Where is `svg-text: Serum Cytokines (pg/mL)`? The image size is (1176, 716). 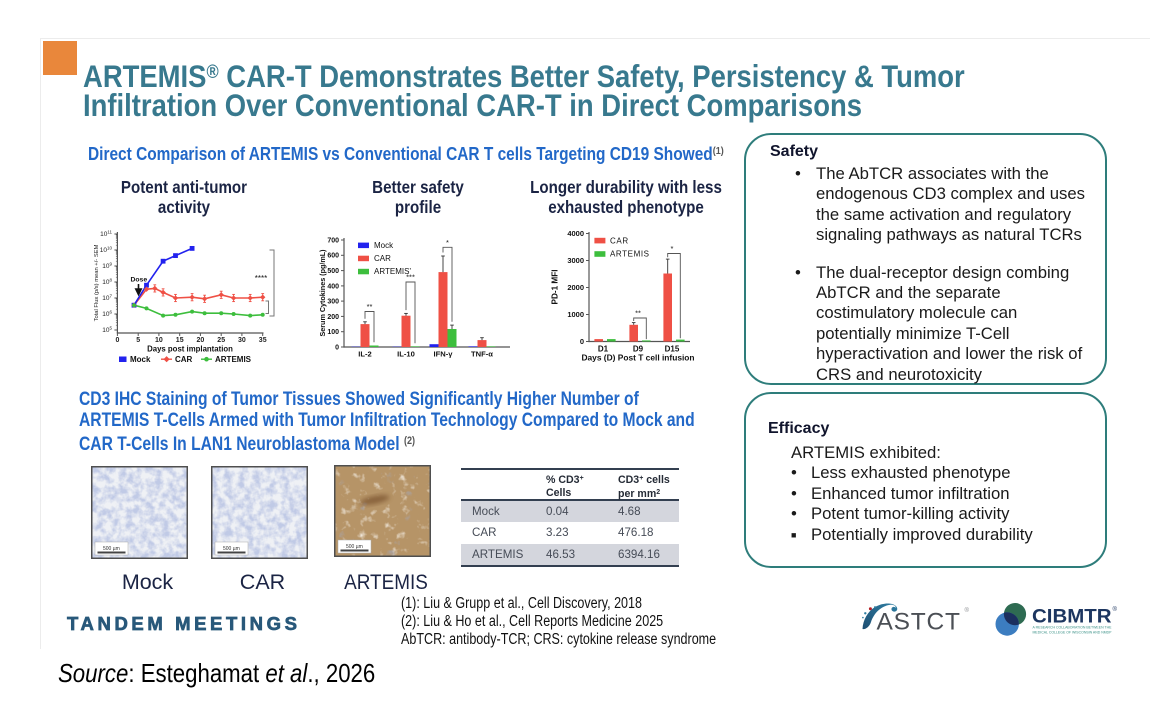
svg-text: Serum Cytokines (pg/mL) is located at coordinates (322, 293).